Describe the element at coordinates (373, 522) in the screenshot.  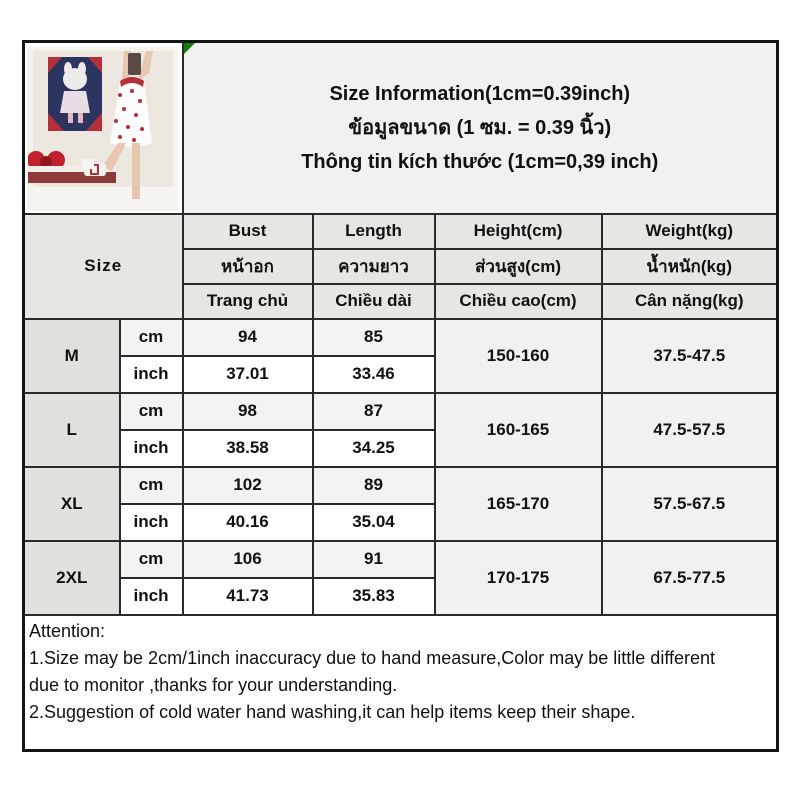
I see `cell-xl-length-inch: 35.04` at that location.